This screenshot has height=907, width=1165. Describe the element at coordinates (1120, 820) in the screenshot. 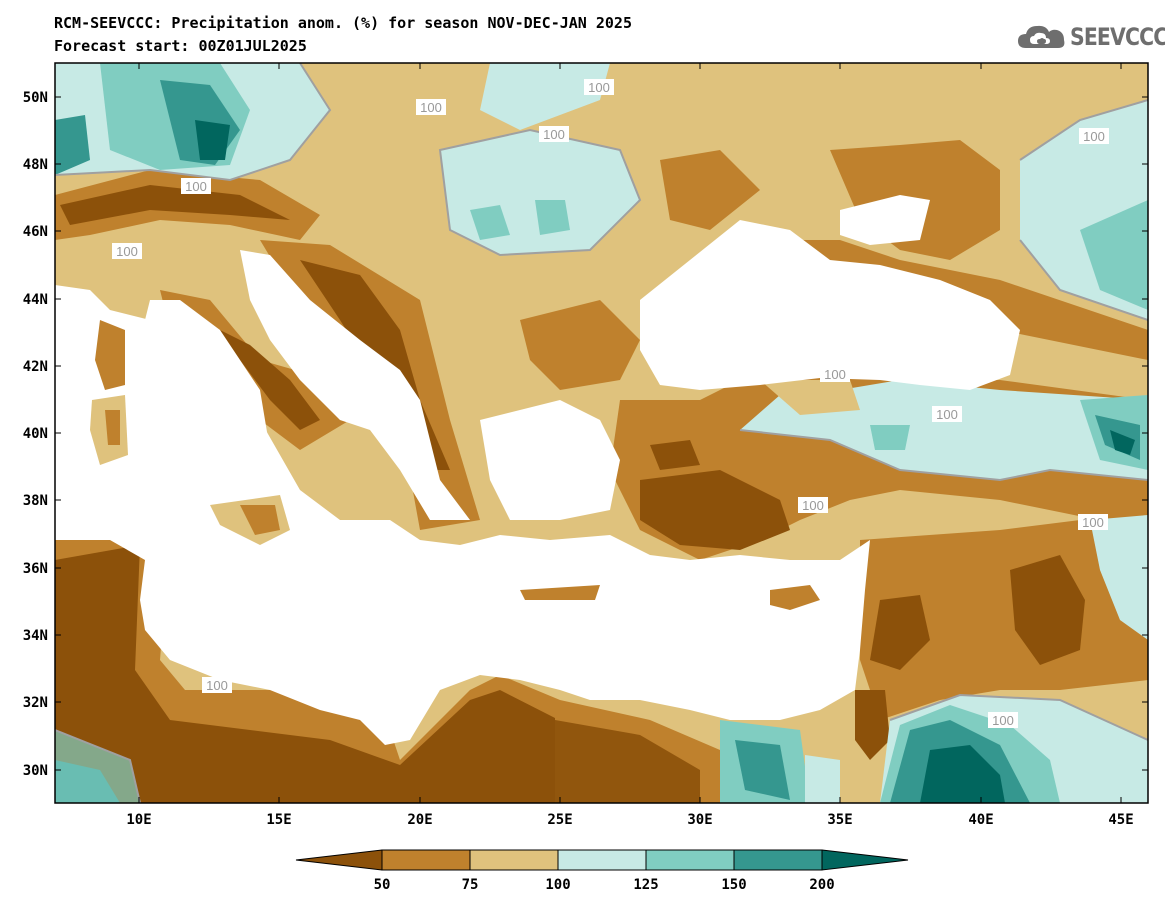

I see `lon-label: 45E` at that location.